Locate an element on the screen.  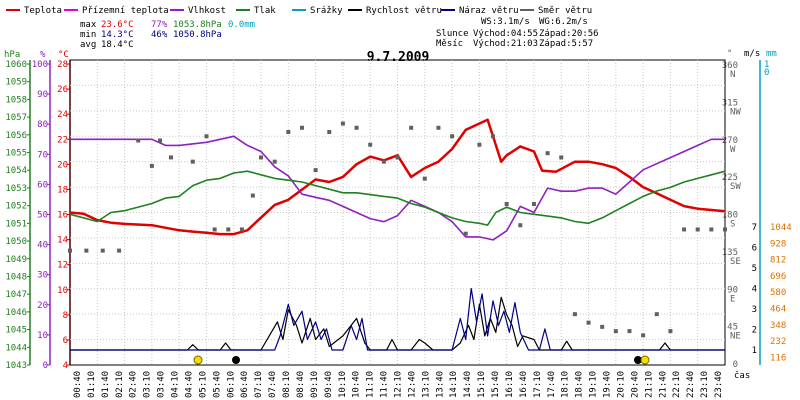
dir-tick-label: 180 is located at coordinates (730, 216).